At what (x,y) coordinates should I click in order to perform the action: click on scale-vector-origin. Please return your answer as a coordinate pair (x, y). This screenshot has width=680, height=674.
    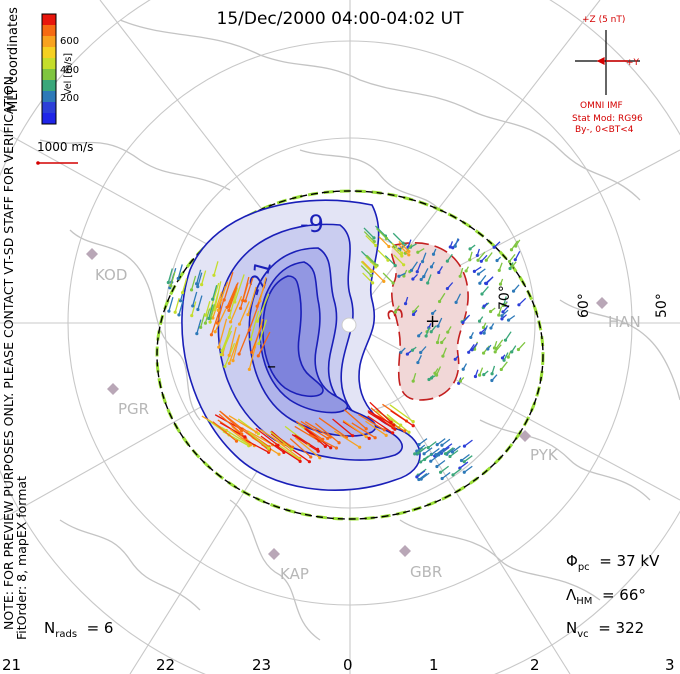
    Looking at the image, I should click on (38, 163).